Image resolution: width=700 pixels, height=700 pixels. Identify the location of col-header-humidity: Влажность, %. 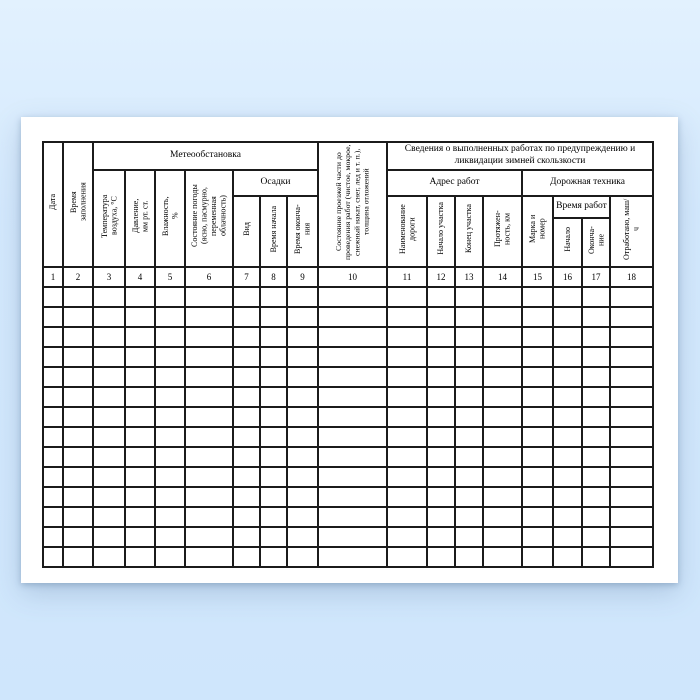
(170, 218).